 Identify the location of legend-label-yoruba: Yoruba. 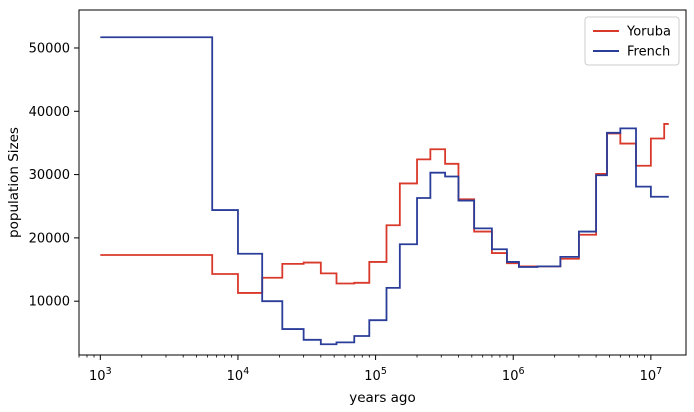
(648, 32).